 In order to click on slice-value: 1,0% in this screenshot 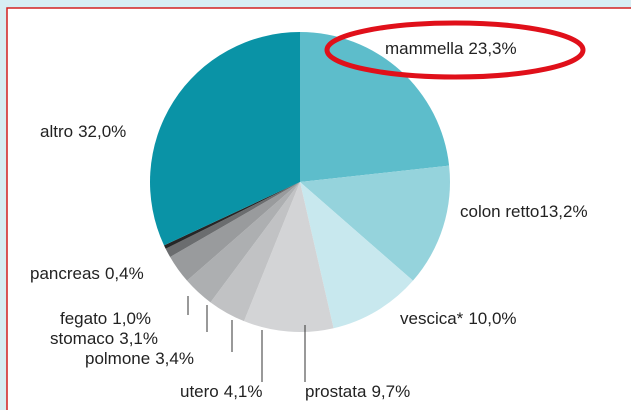, I will do `click(131, 318)`.